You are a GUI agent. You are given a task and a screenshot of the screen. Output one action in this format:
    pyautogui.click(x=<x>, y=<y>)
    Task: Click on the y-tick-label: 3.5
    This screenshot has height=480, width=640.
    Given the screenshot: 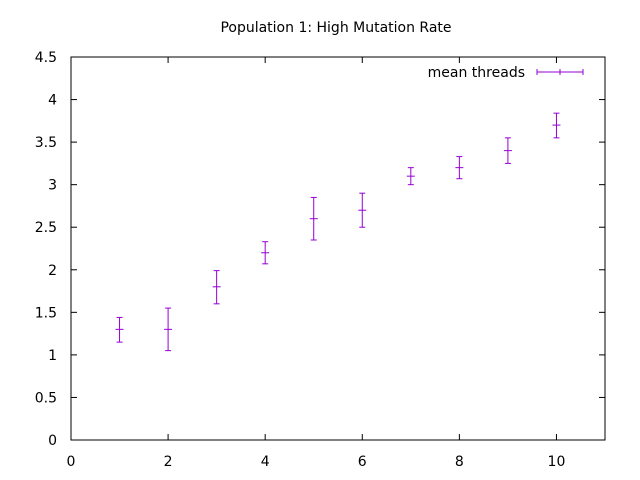 What is the action you would take?
    pyautogui.click(x=46, y=143)
    